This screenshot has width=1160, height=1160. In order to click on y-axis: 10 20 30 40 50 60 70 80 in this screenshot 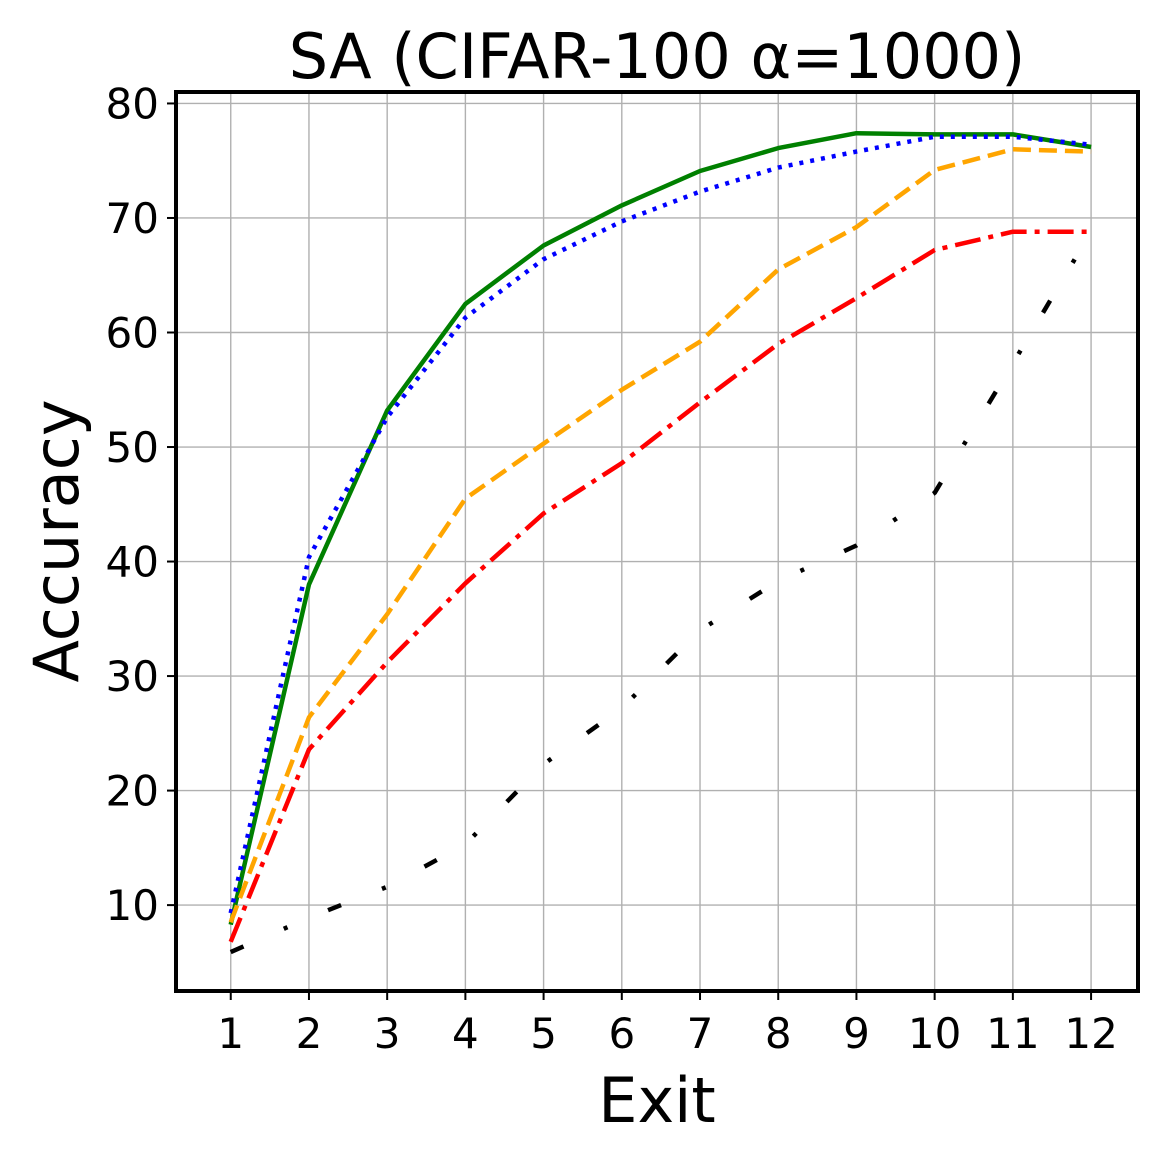, I will do `click(141, 504)`.